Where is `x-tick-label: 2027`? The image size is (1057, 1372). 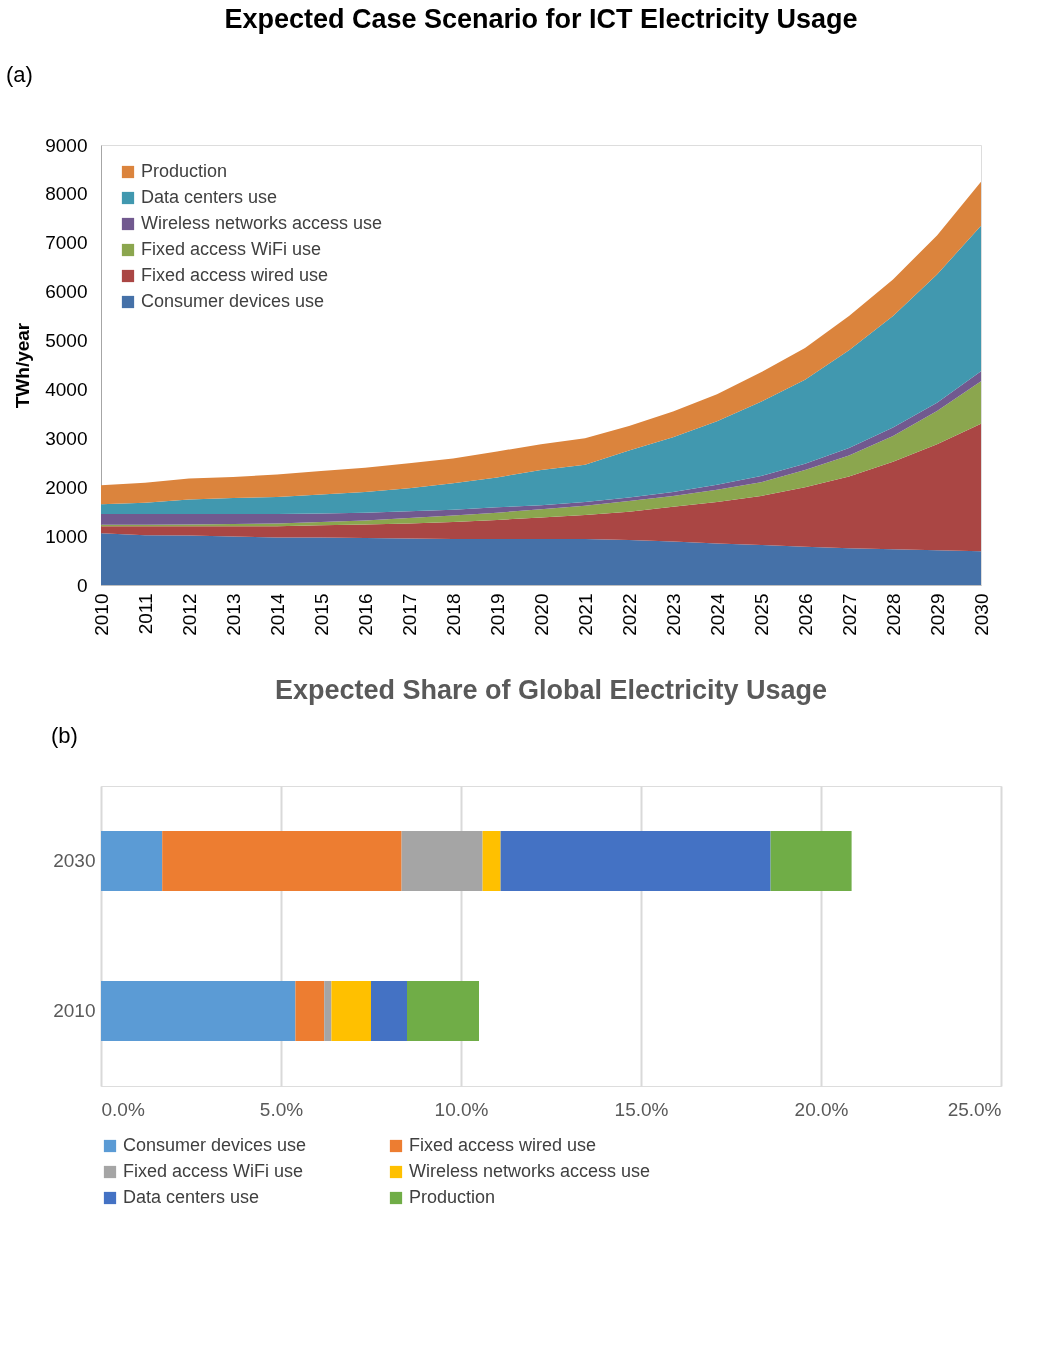
x-tick-label: 2027 is located at coordinates (849, 614).